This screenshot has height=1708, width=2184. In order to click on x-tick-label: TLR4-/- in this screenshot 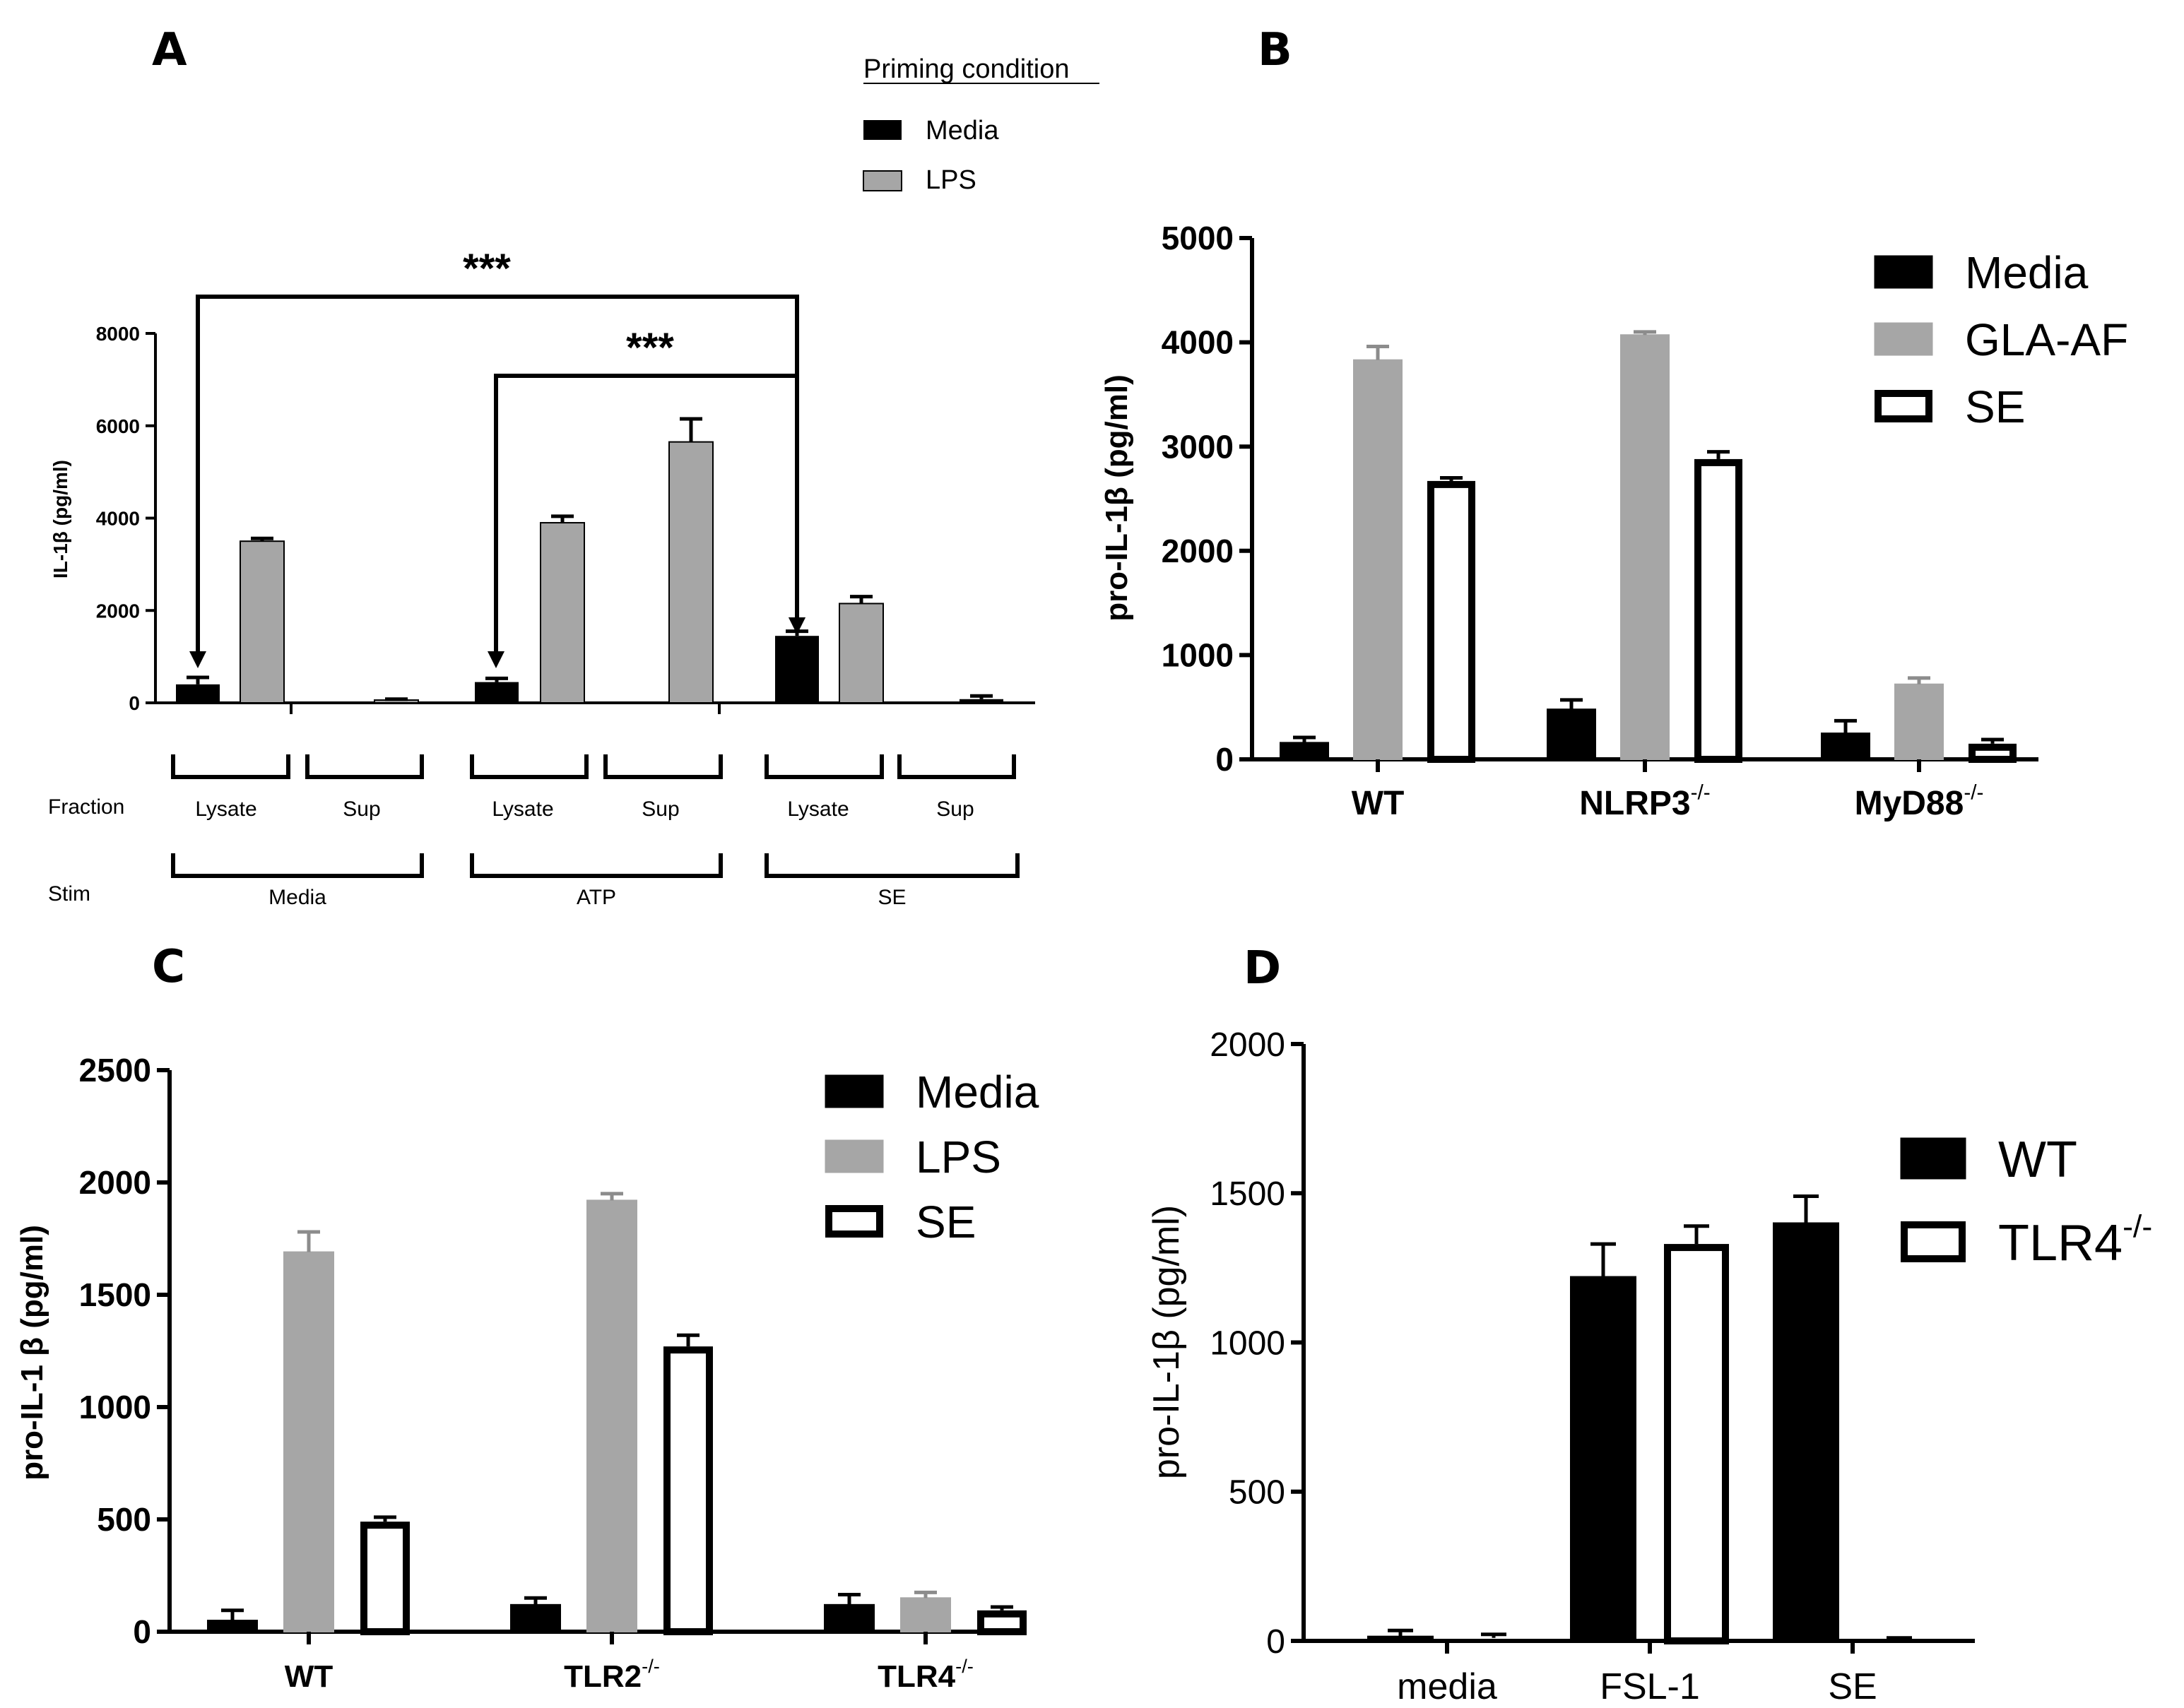, I will do `click(926, 1674)`.